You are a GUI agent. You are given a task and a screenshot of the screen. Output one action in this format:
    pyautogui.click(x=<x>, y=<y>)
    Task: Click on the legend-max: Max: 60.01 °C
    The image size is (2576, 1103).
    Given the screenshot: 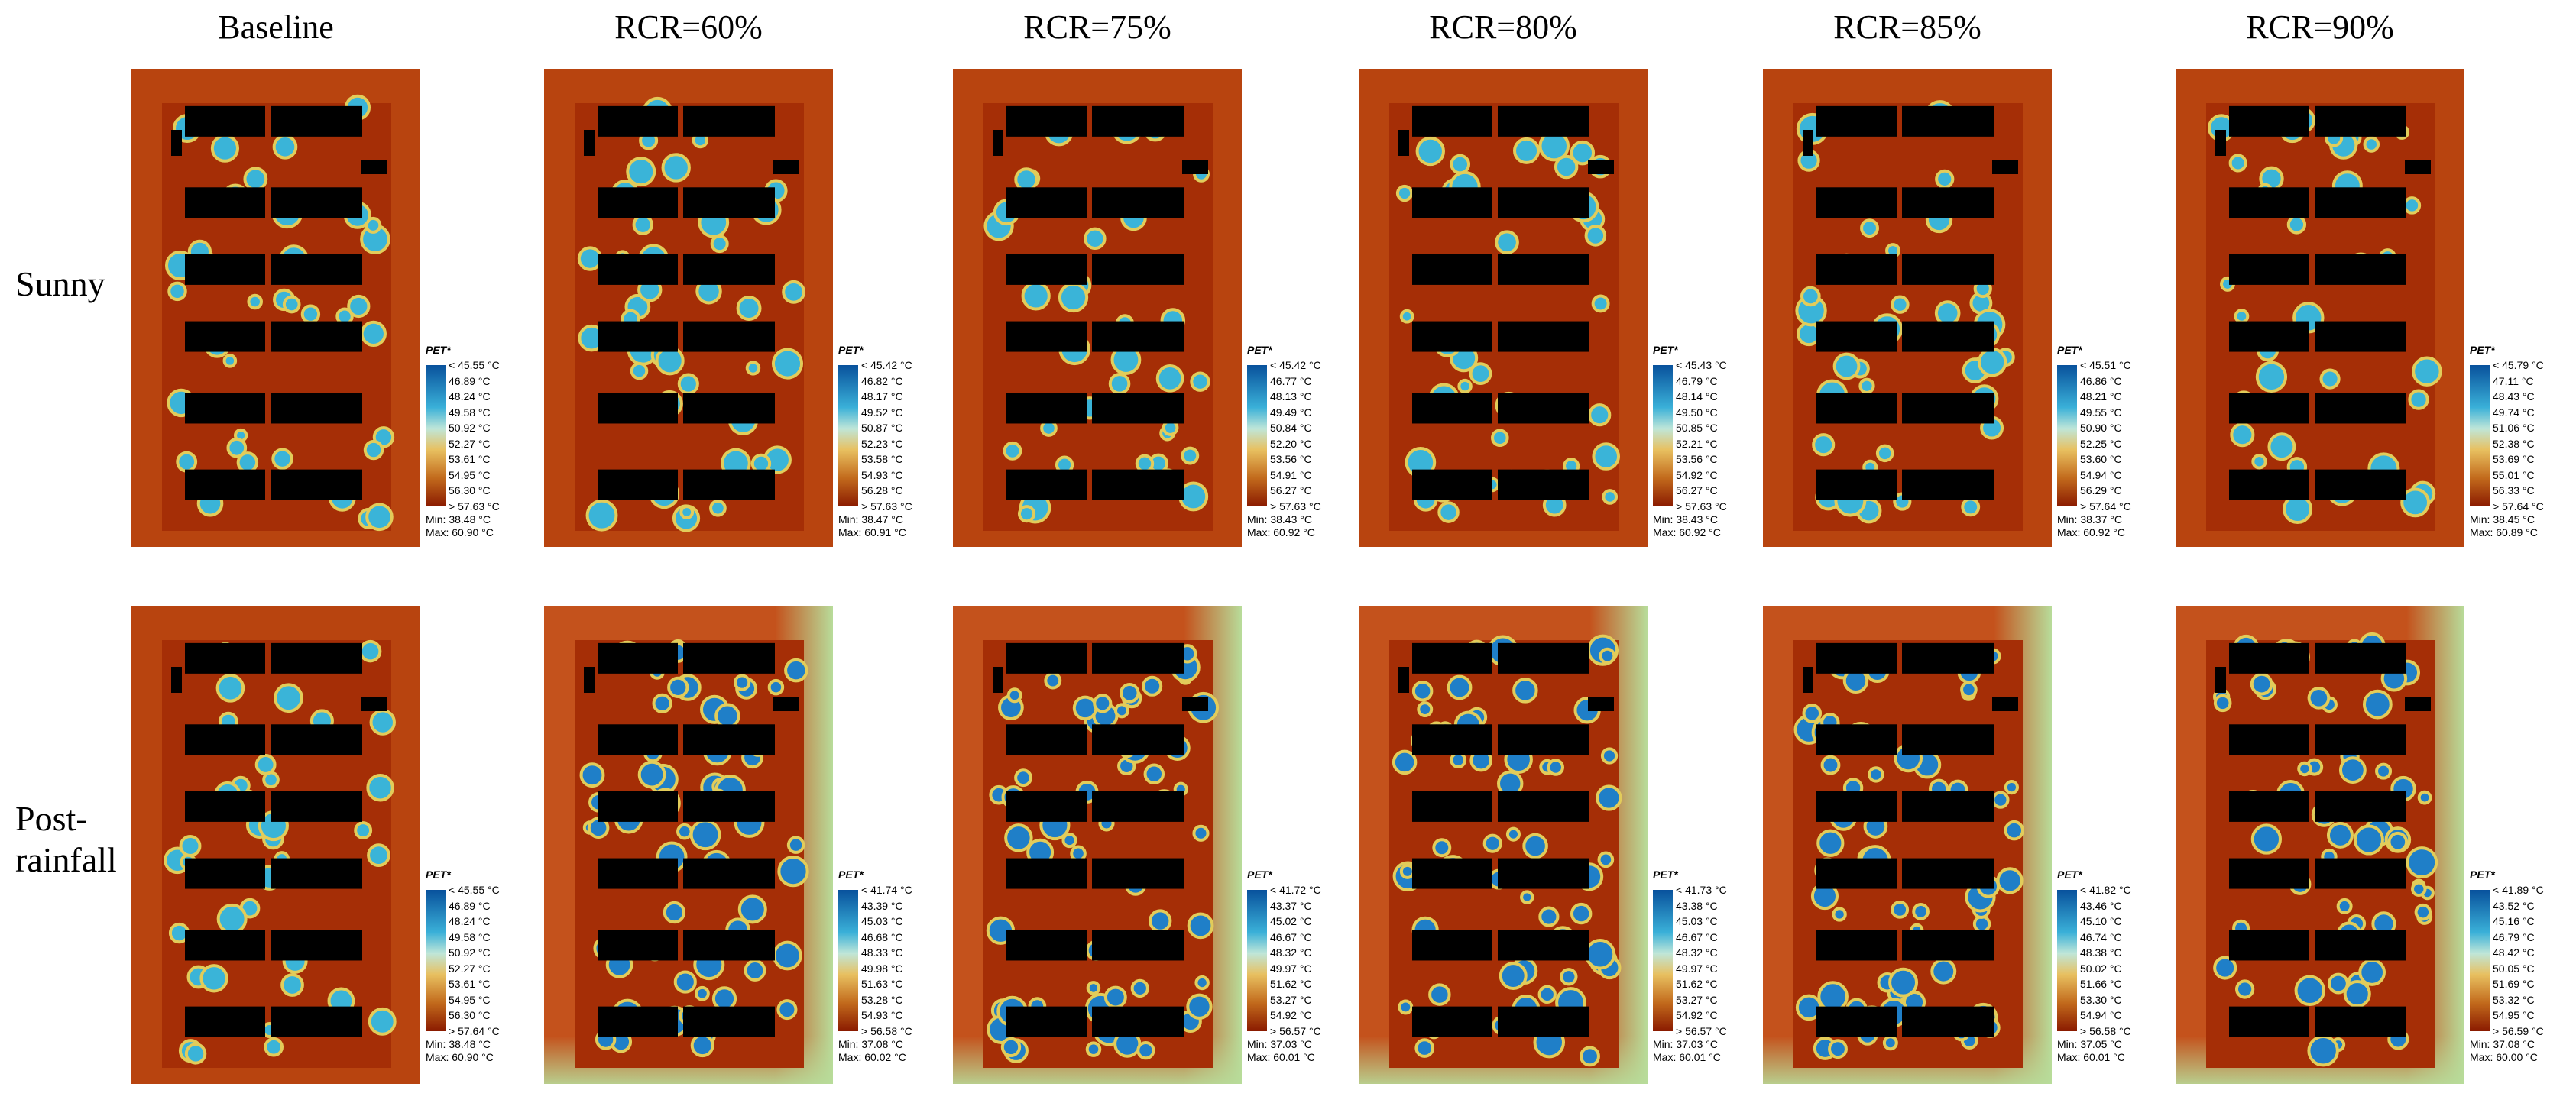 What is the action you would take?
    pyautogui.click(x=2091, y=1057)
    